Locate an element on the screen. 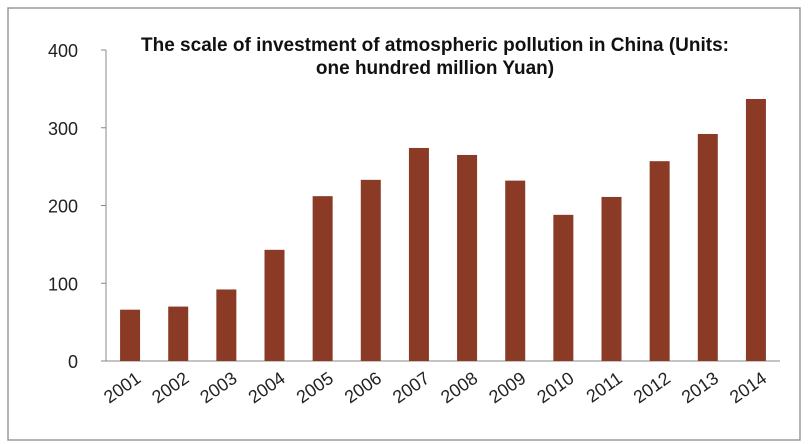  y-tick-label: 0 is located at coordinates (73, 362).